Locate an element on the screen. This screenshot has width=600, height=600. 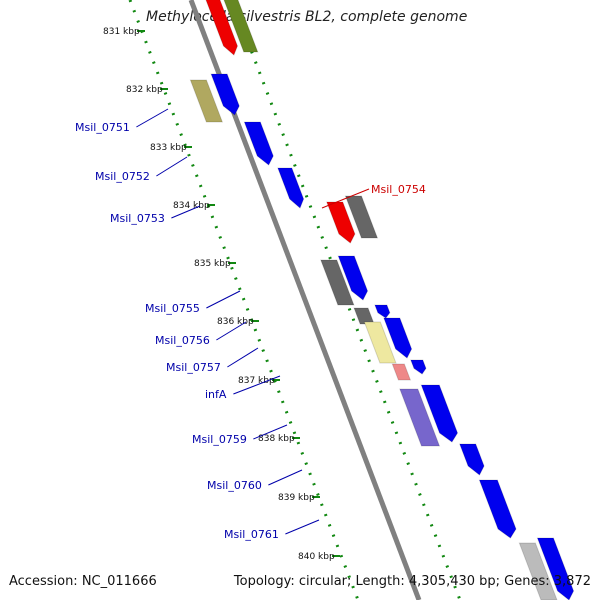
kbp-tick-label: 839 kbp is located at coordinates (296, 498).